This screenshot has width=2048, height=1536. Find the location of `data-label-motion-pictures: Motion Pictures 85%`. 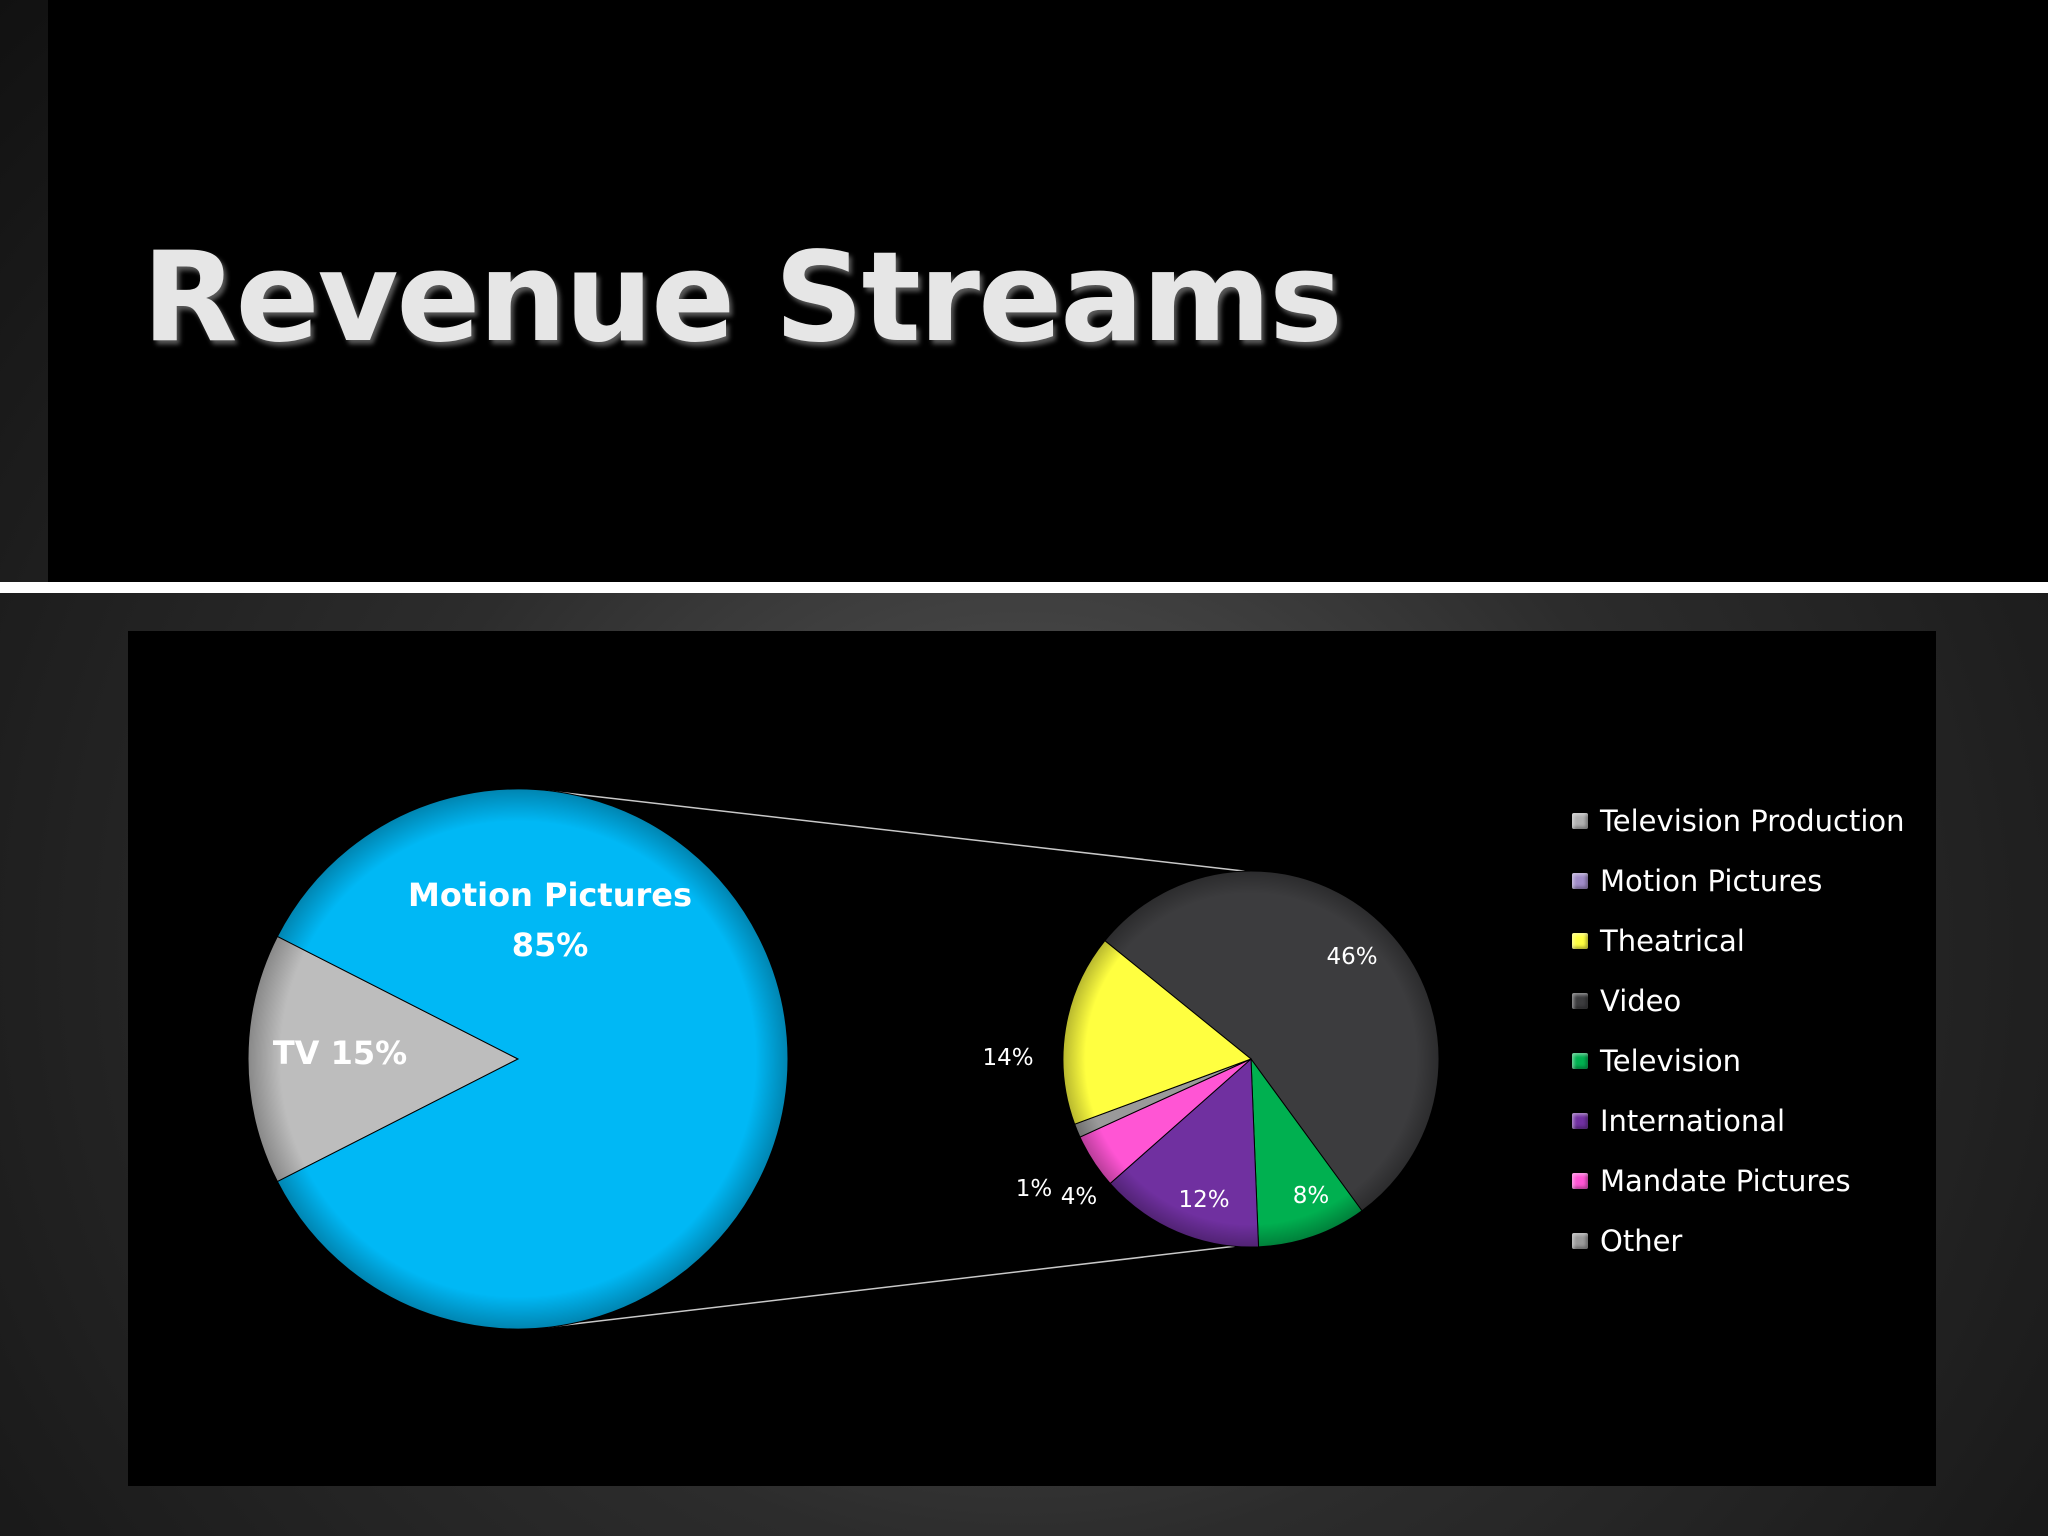

data-label-motion-pictures: Motion Pictures 85% is located at coordinates (550, 920).